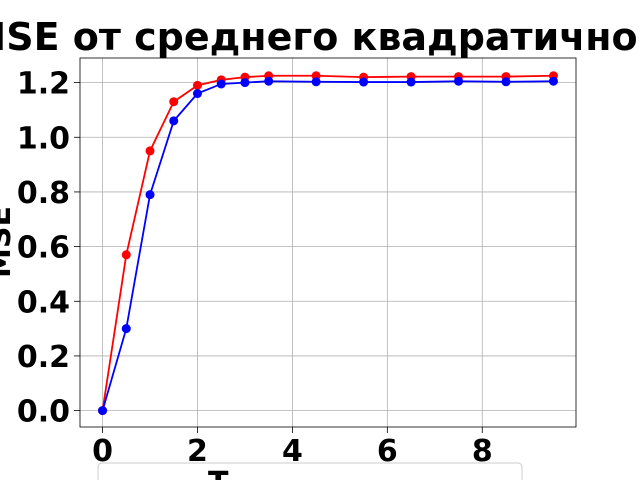  Describe the element at coordinates (43, 193) in the screenshot. I see `y-tick-label: 0.8` at that location.